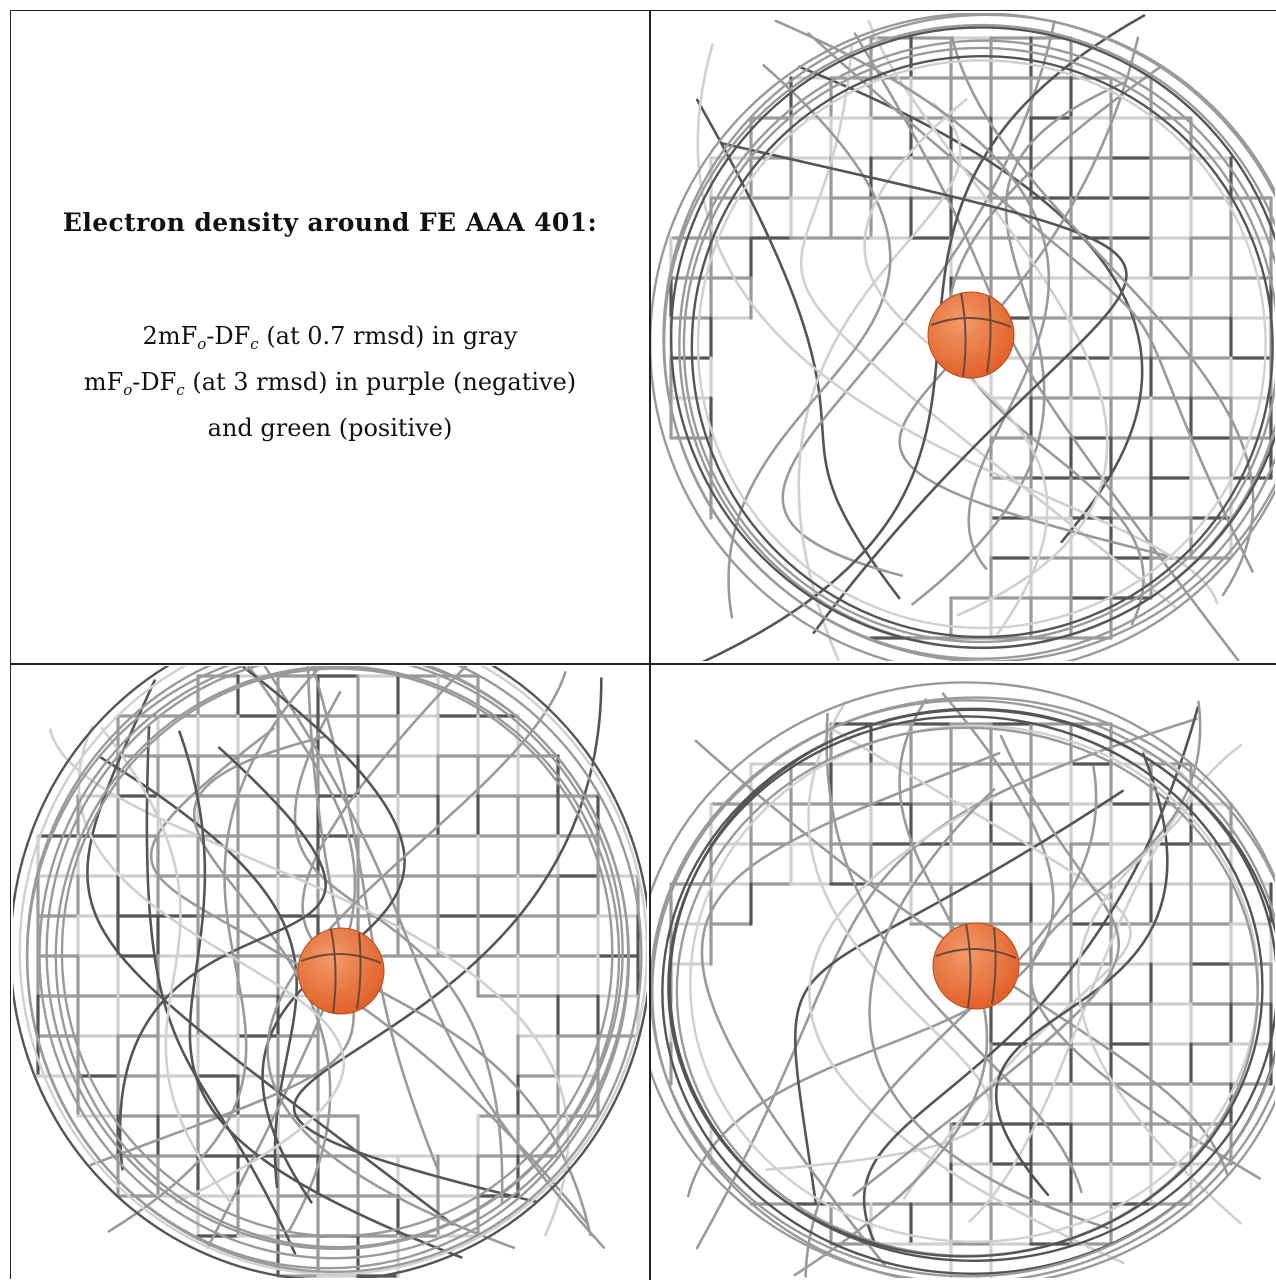 The height and width of the screenshot is (1280, 1276). I want to click on horizontal-divider, so click(643, 664).